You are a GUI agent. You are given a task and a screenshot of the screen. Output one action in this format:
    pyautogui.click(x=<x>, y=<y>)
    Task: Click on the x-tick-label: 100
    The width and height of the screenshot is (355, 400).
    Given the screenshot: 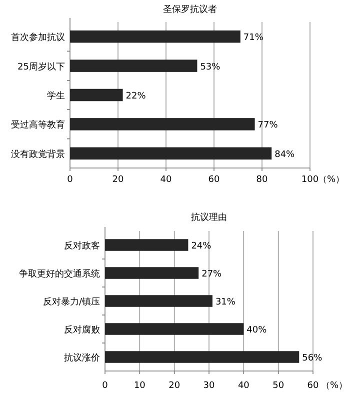 What is the action you would take?
    pyautogui.click(x=310, y=180)
    